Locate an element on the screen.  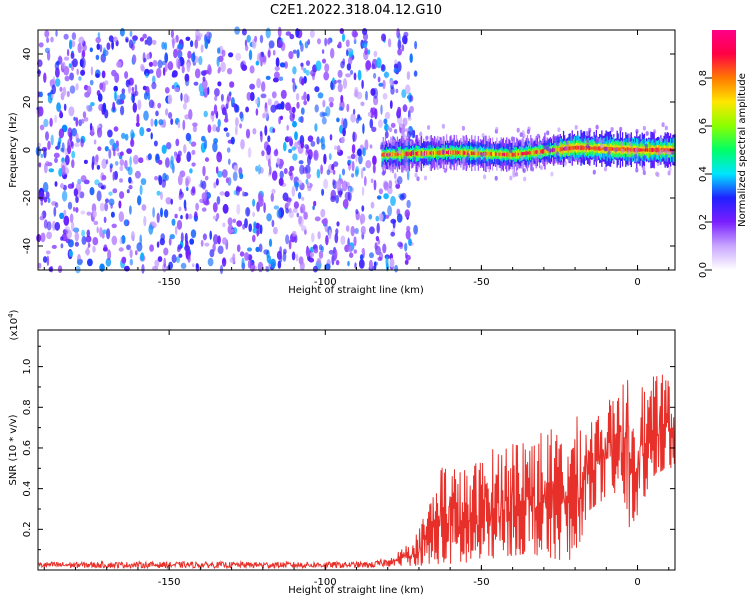
colorbar-tick-label: 0.2 is located at coordinates (703, 222).